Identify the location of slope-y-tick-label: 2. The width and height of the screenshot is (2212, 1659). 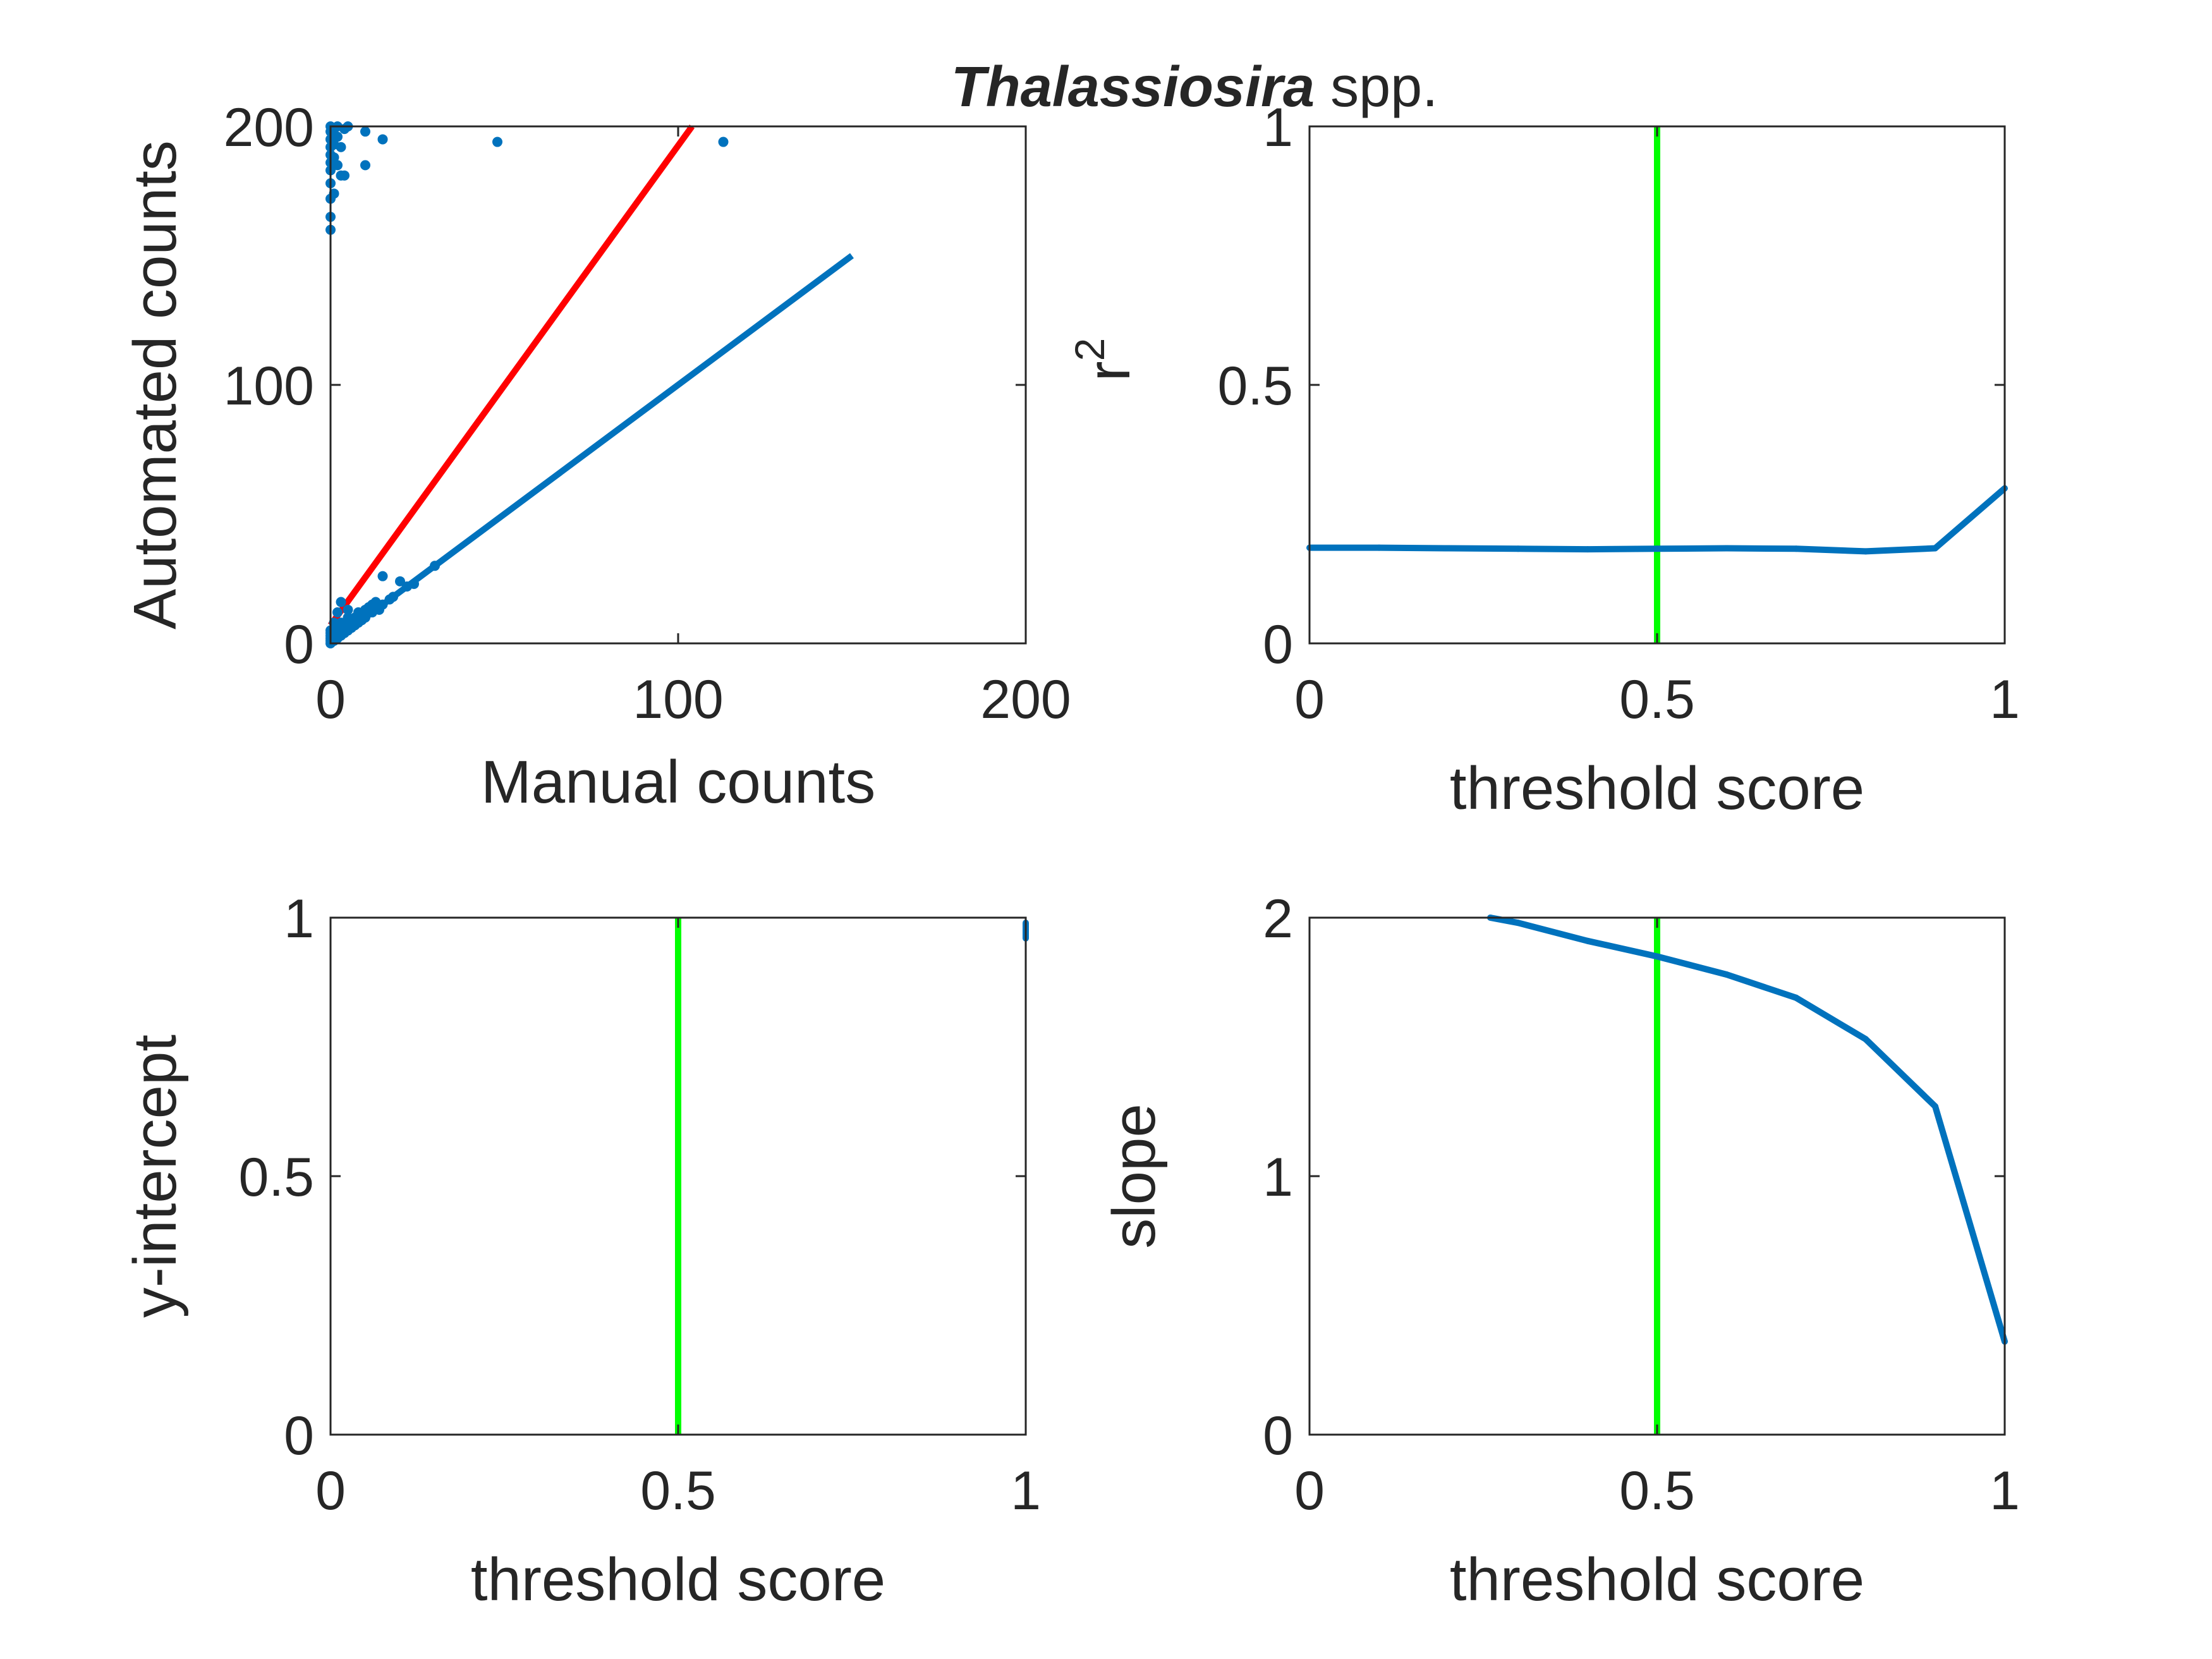
(1278, 919).